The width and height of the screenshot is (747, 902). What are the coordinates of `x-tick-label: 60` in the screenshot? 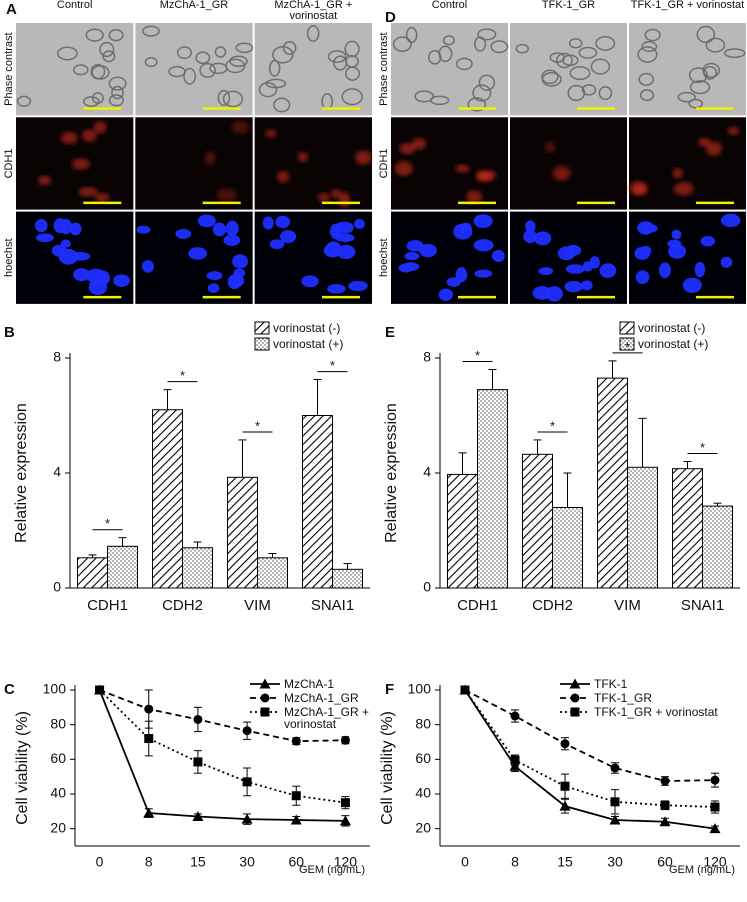 It's located at (296, 862).